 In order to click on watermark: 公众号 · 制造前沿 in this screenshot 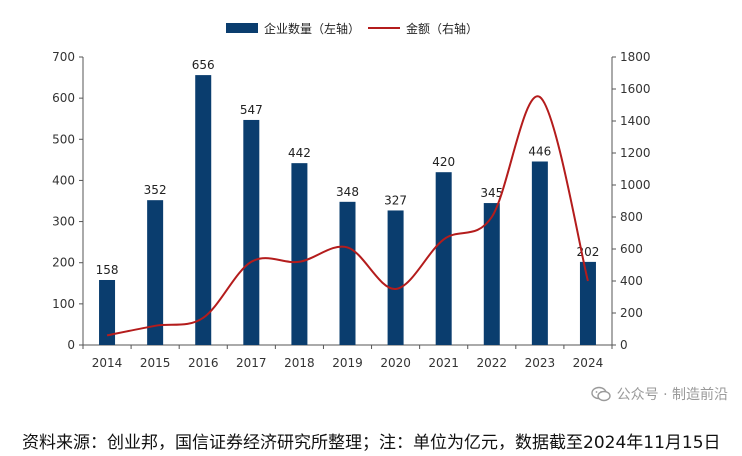, I will do `click(659, 394)`.